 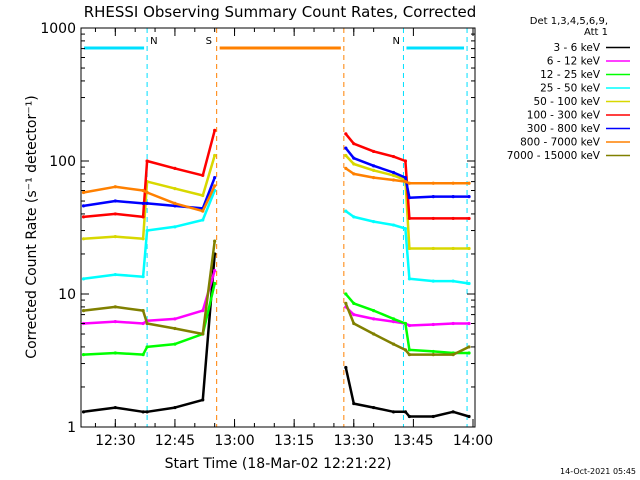 What do you see at coordinates (175, 441) in the screenshot?
I see `x-tick-label: 12:45` at bounding box center [175, 441].